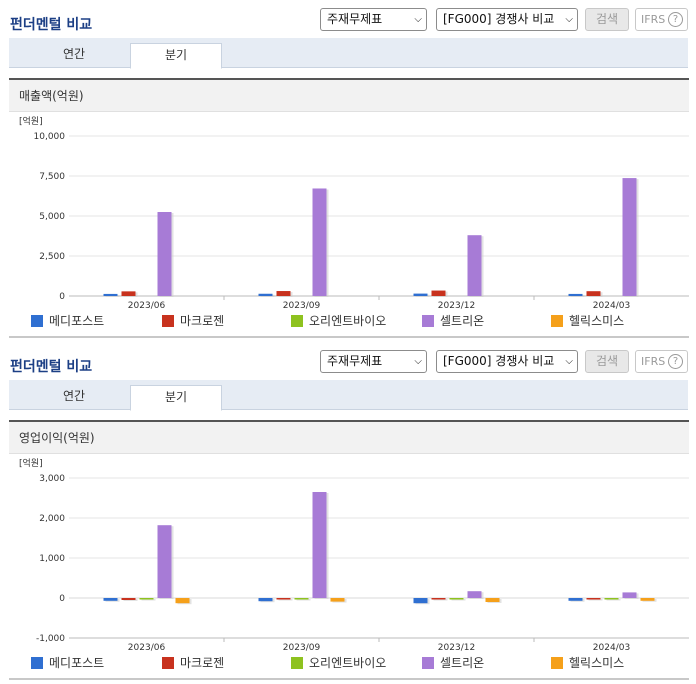  I want to click on y-tick-label: 5,000, so click(52, 217).